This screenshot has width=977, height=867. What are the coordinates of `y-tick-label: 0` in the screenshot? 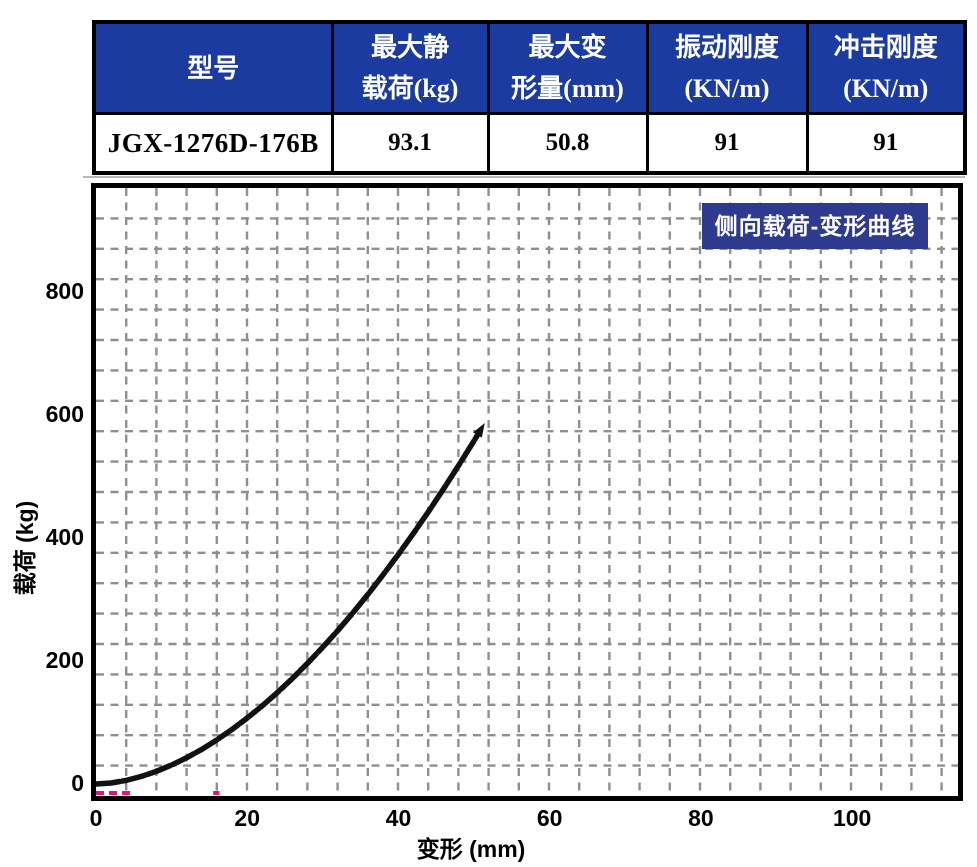 It's located at (77, 783).